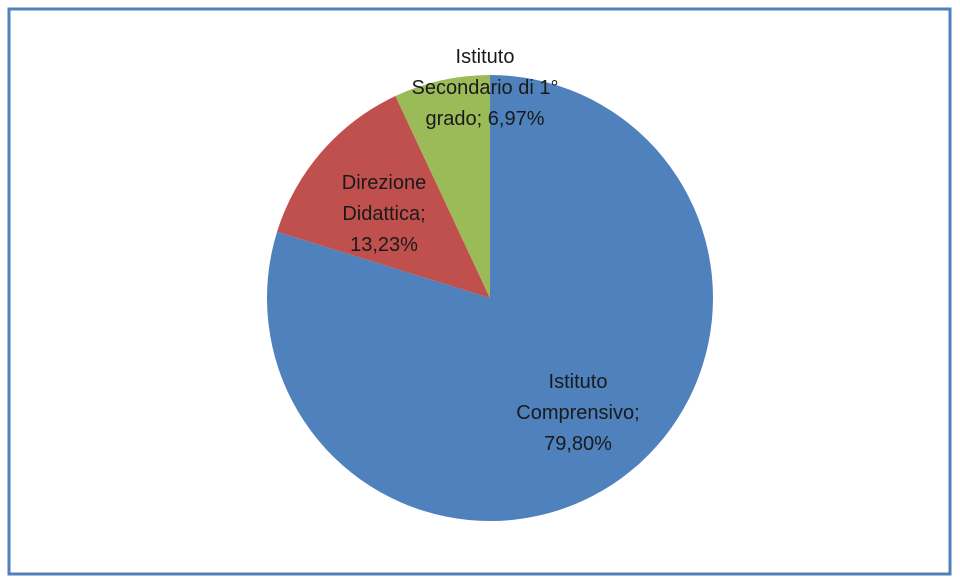  I want to click on category-name: Istituto Comprensivo, so click(575, 397).